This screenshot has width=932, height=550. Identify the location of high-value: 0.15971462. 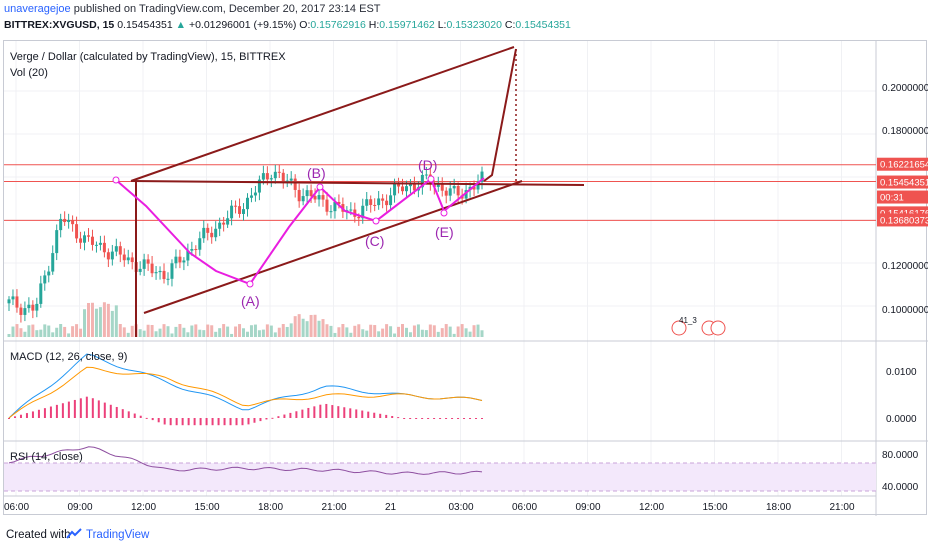
(407, 25).